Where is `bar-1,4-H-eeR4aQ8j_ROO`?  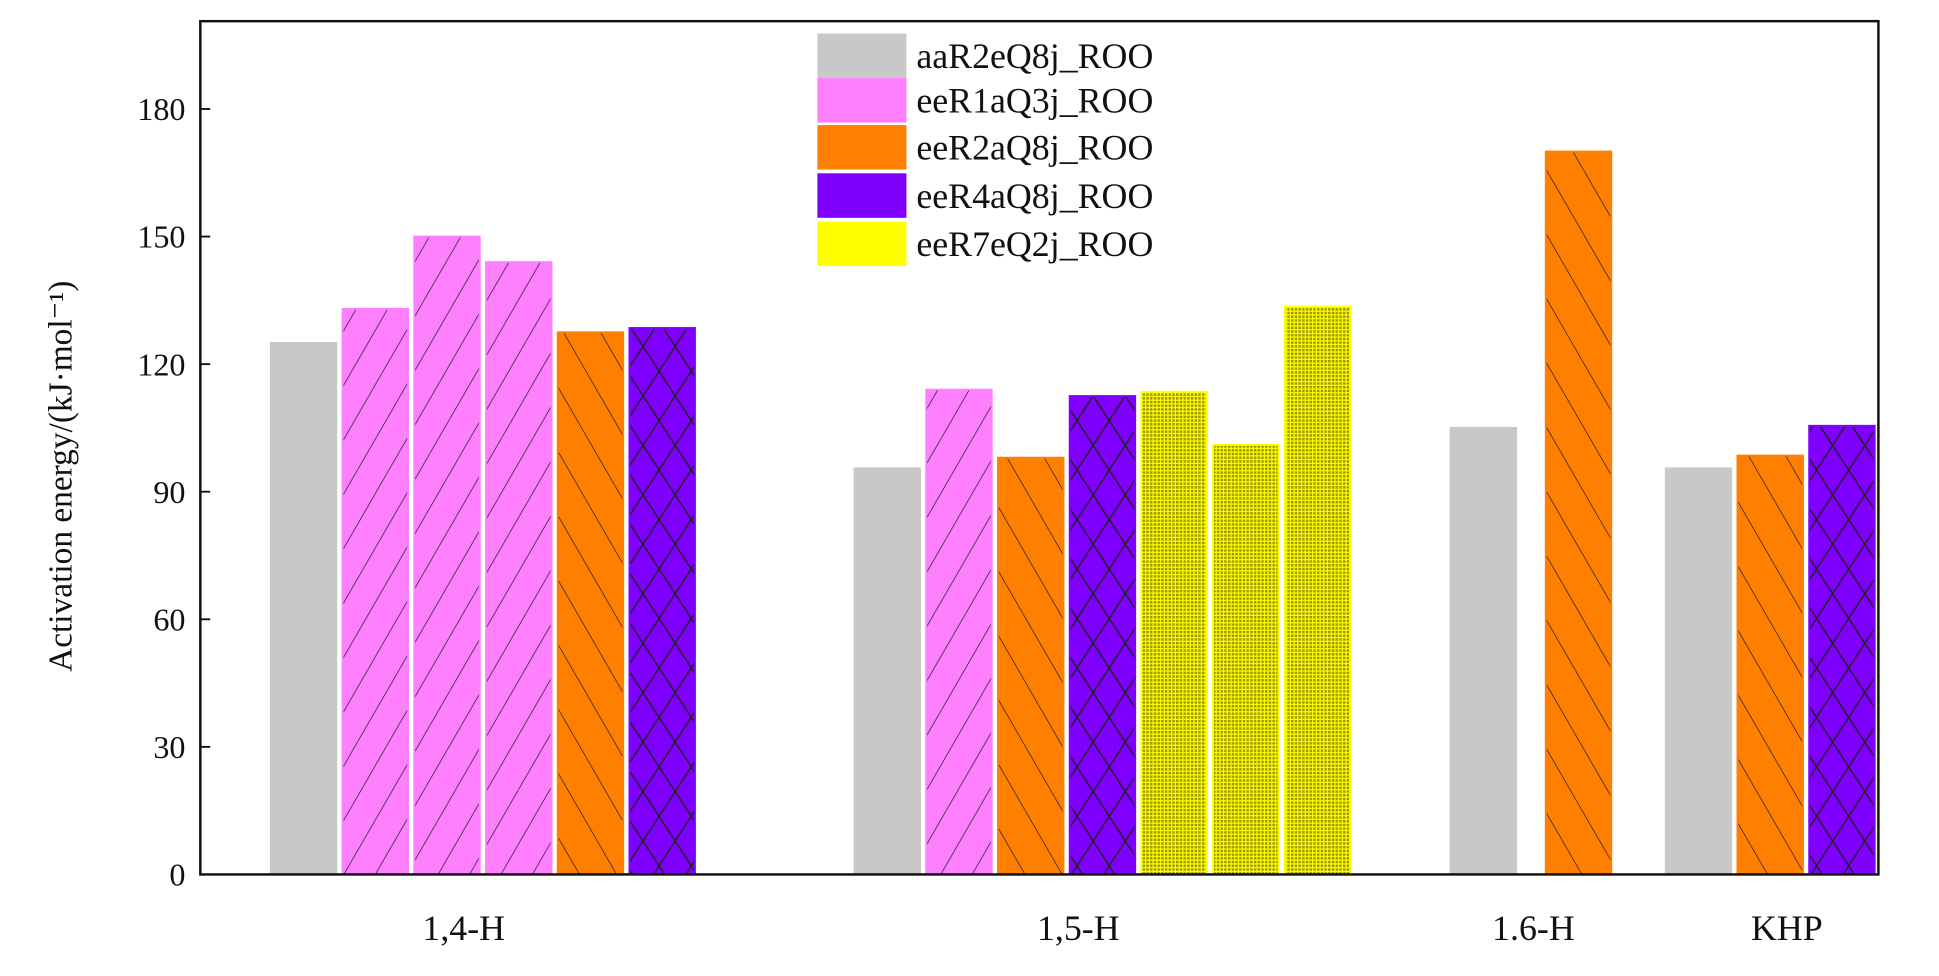
bar-1,4-H-eeR4aQ8j_ROO is located at coordinates (662, 601).